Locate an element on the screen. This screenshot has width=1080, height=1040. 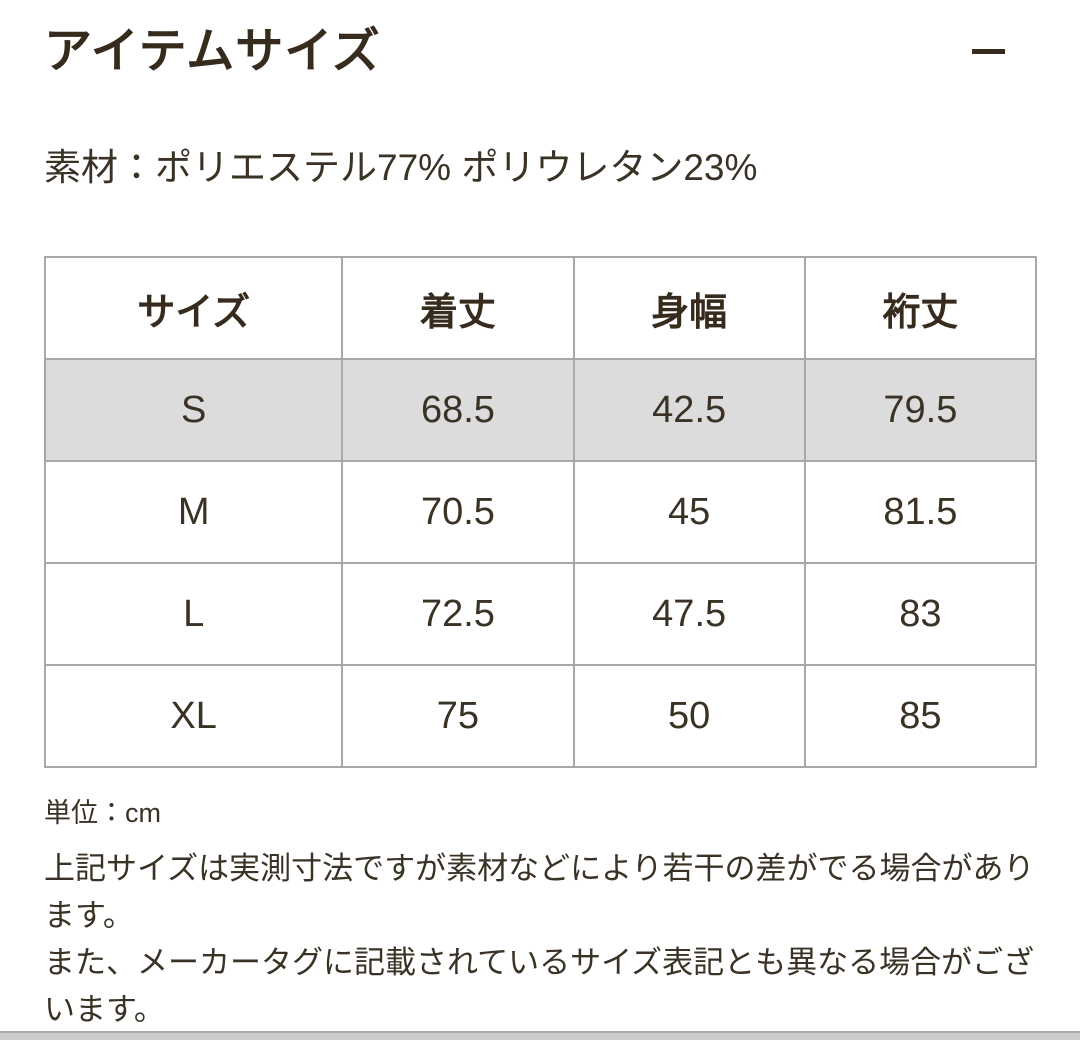
page-title: アイテムサイズ is located at coordinates (212, 51).